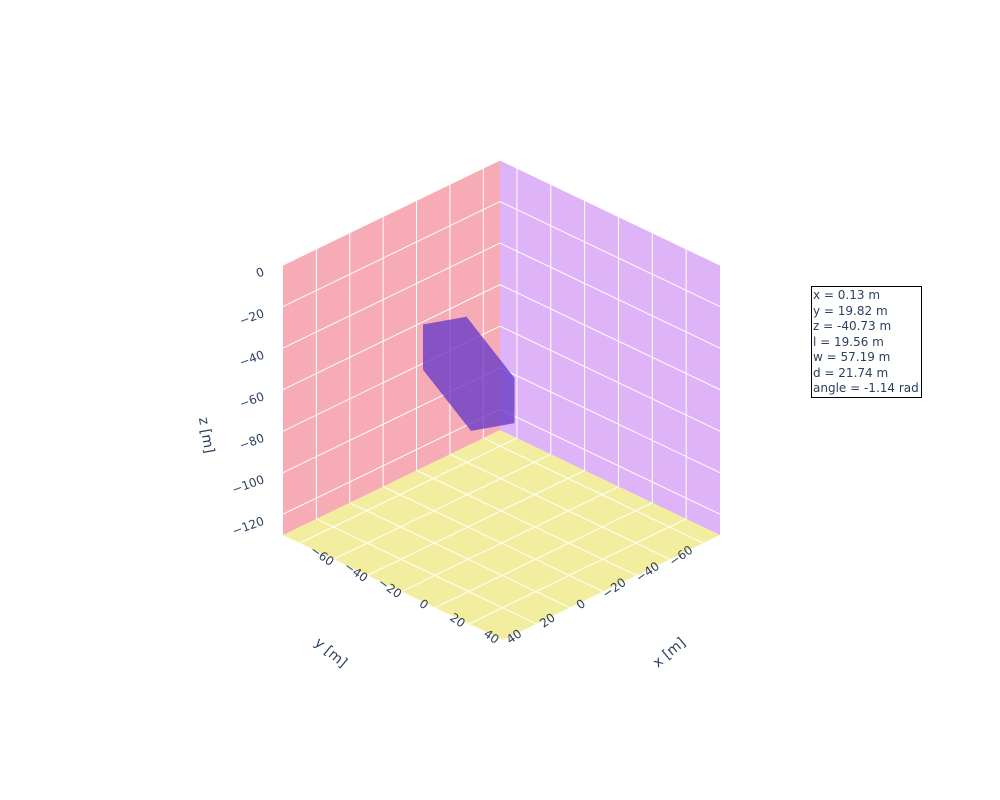  I want to click on y-wall-plane, so click(610, 347).